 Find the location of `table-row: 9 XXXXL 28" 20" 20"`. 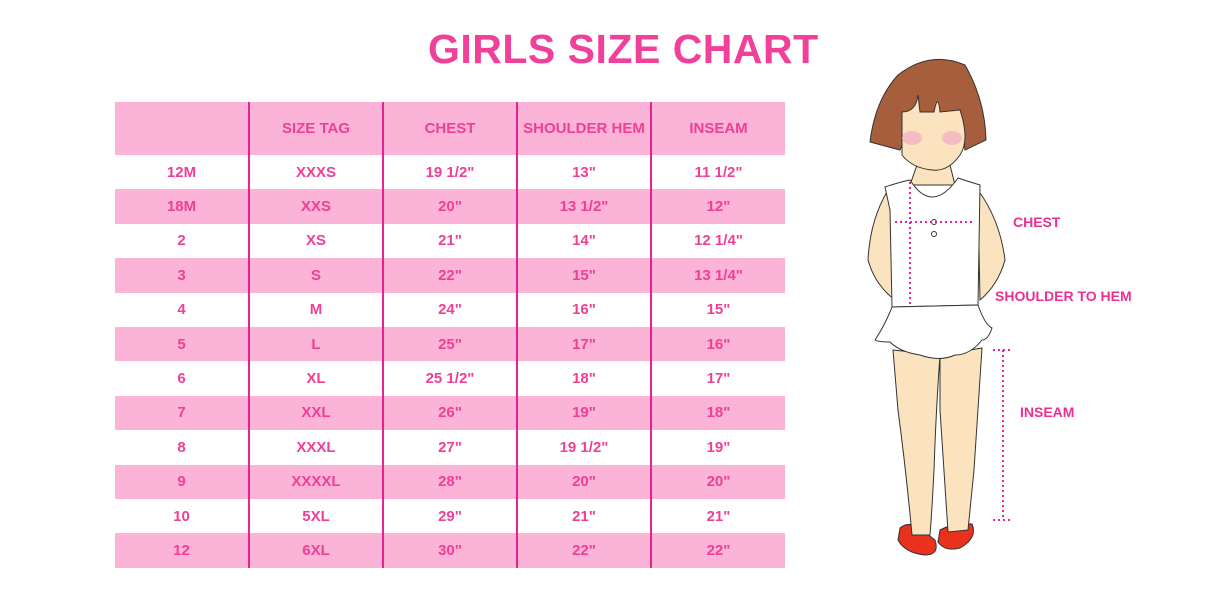

table-row: 9 XXXXL 28" 20" 20" is located at coordinates (450, 481).